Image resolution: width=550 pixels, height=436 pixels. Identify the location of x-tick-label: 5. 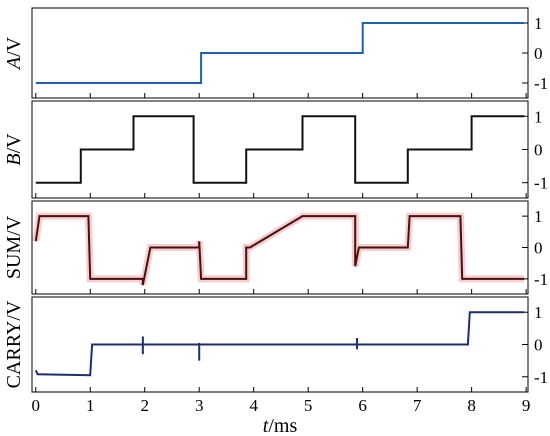
(308, 405).